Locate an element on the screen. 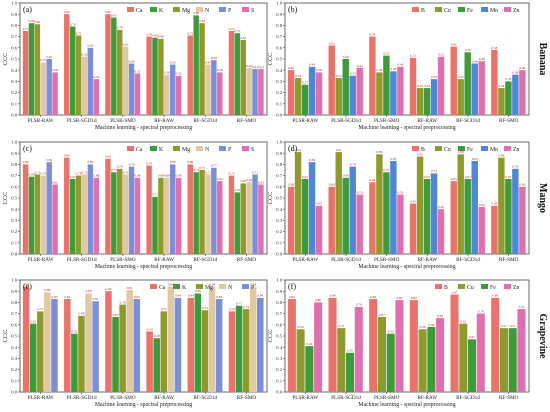  data-label: 0.45 is located at coordinates (208, 62).